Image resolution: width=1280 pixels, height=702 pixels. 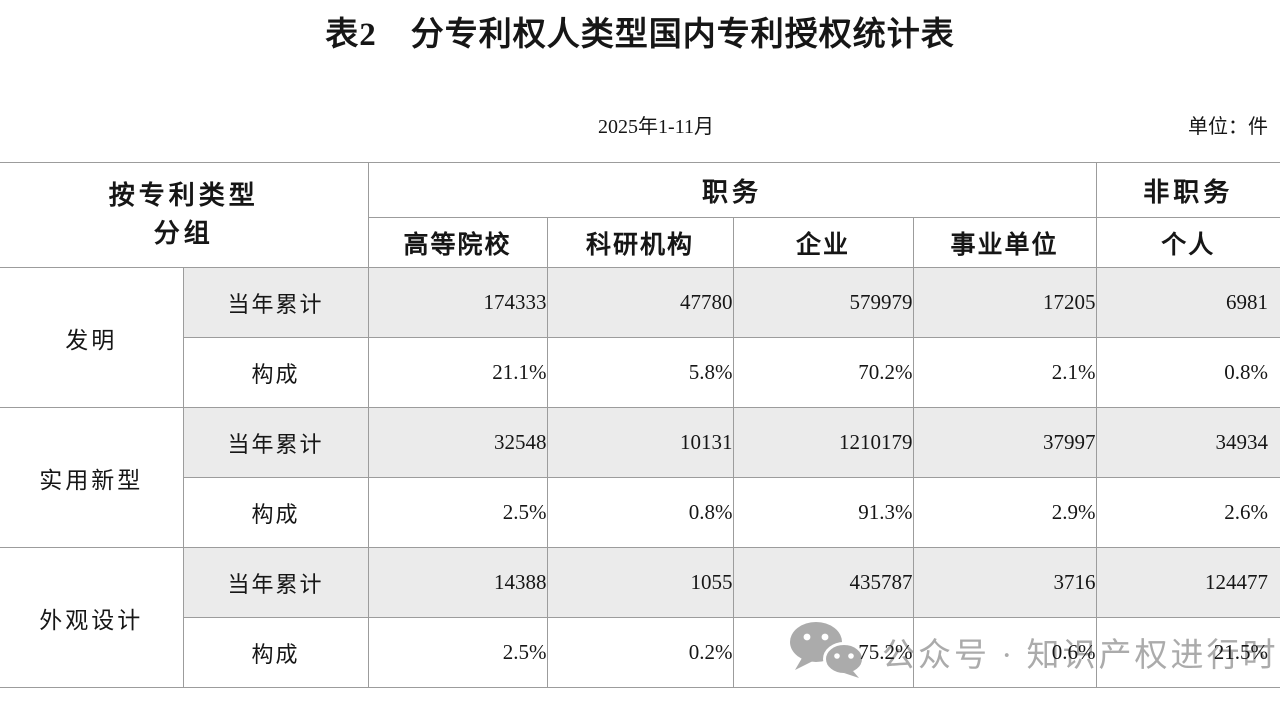 I want to click on page-title: 表2 分专利权人类型国内专利授权统计表, so click(x=640, y=35).